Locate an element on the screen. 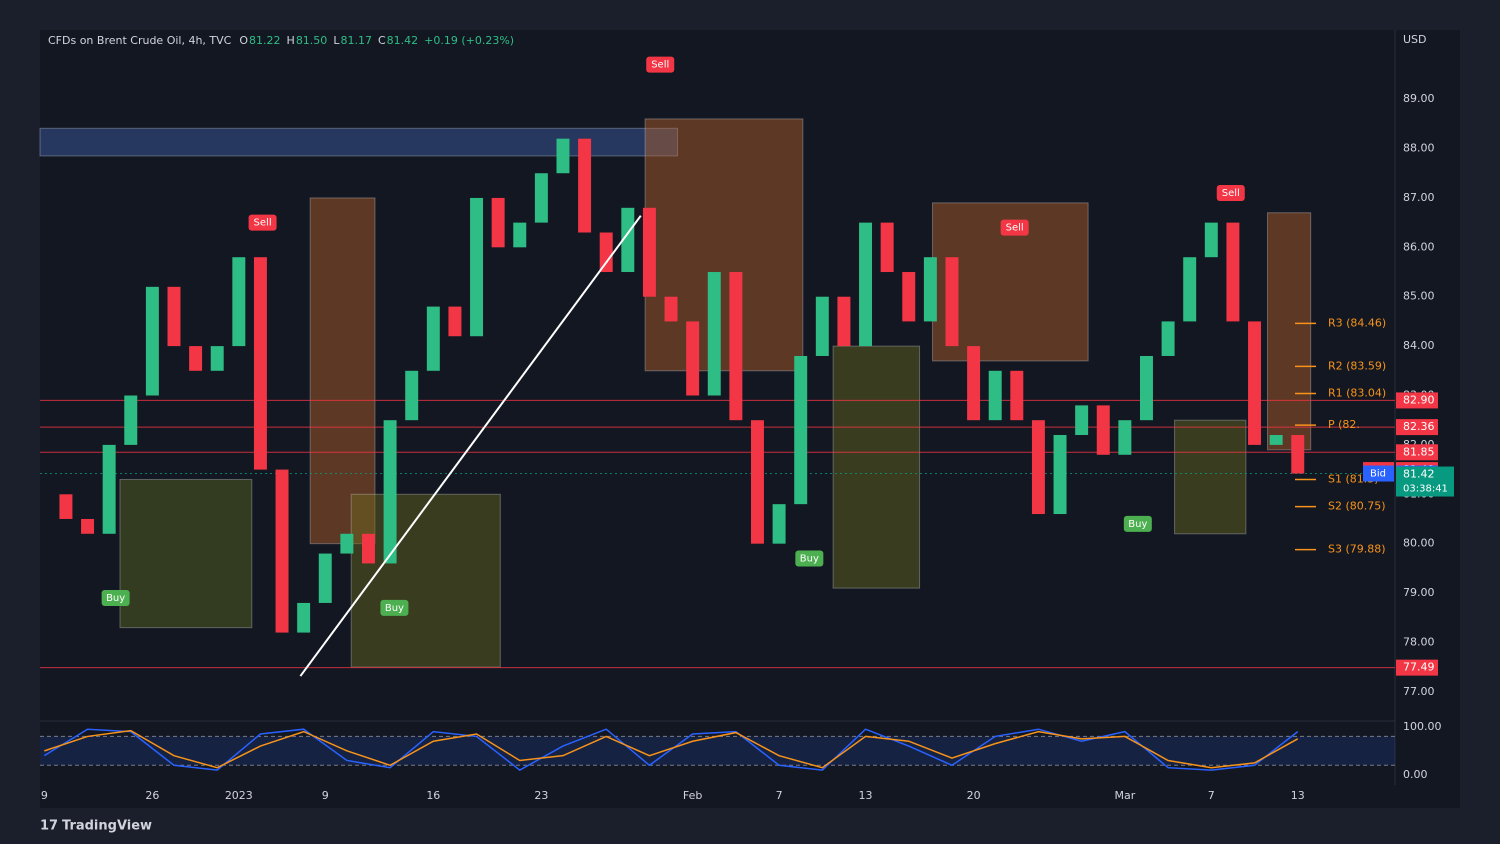 The height and width of the screenshot is (844, 1500). y-tick-label: 84.00 is located at coordinates (1419, 345).